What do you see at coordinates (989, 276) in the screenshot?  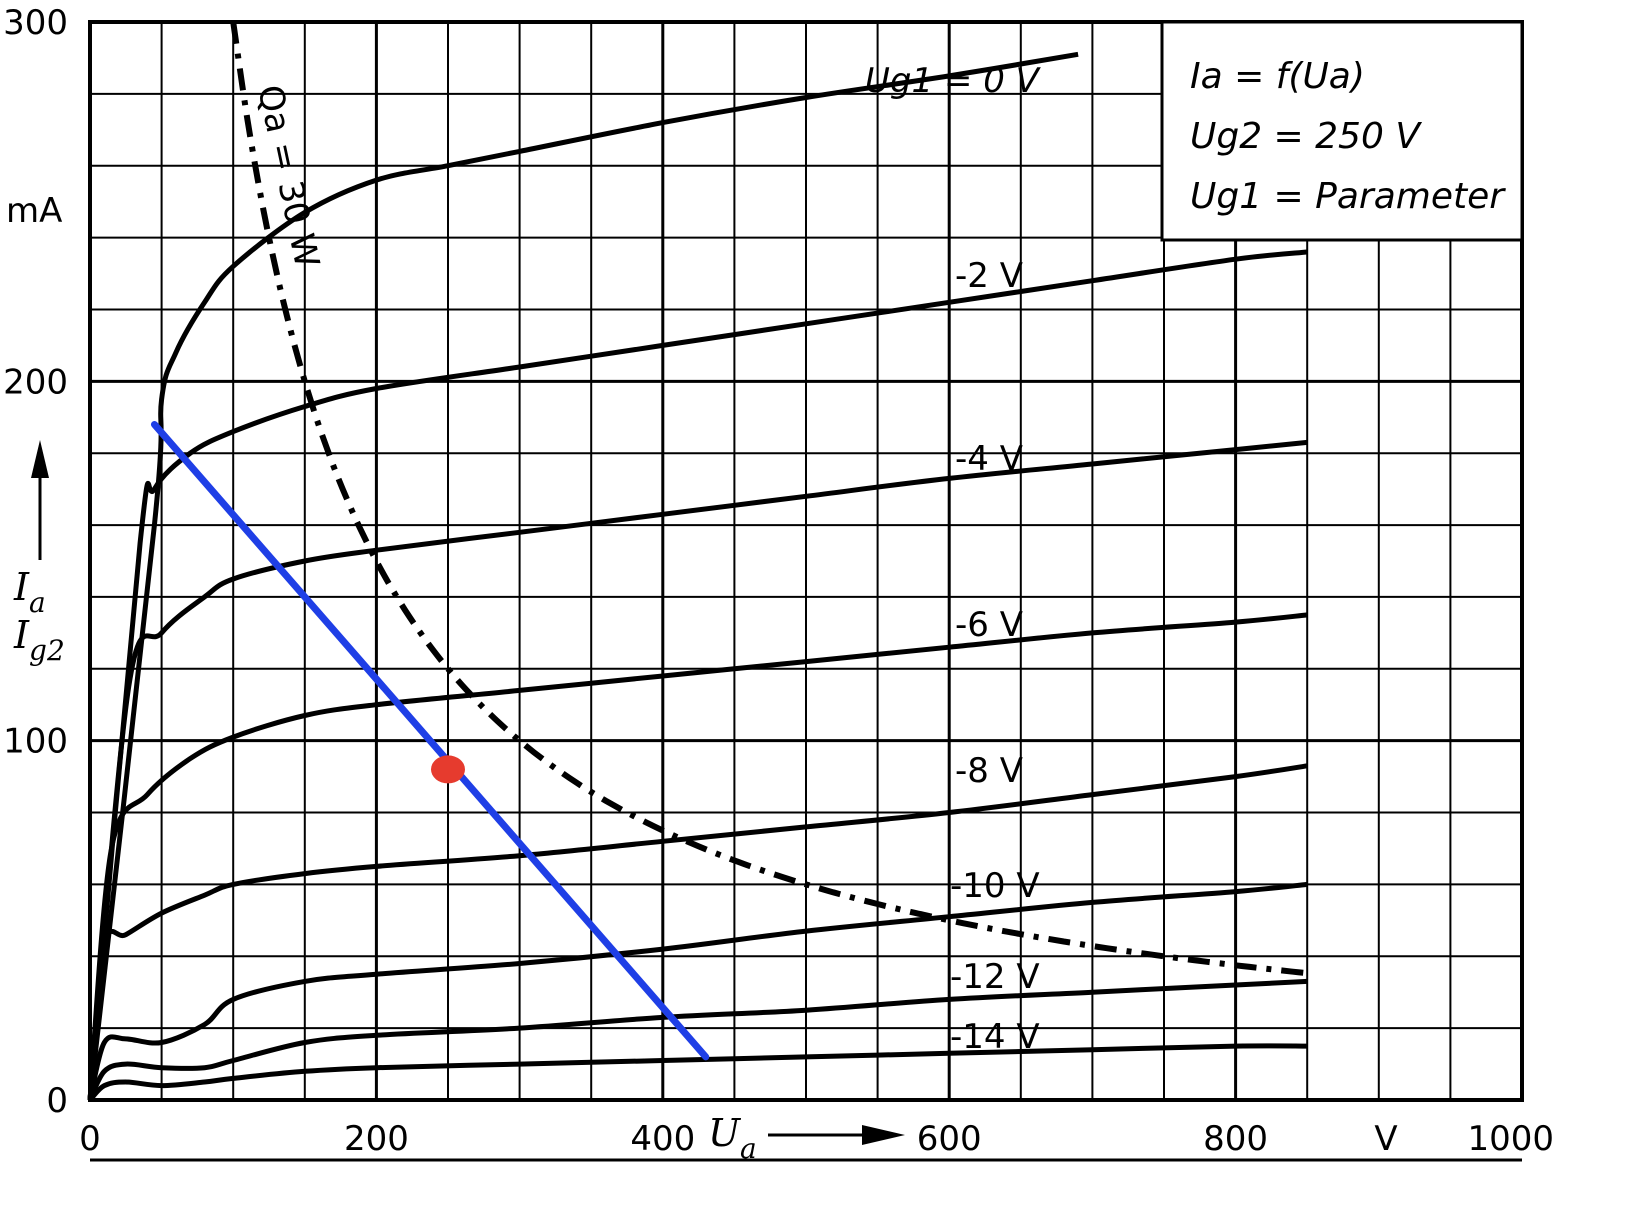 I see `series-label: -2 V` at bounding box center [989, 276].